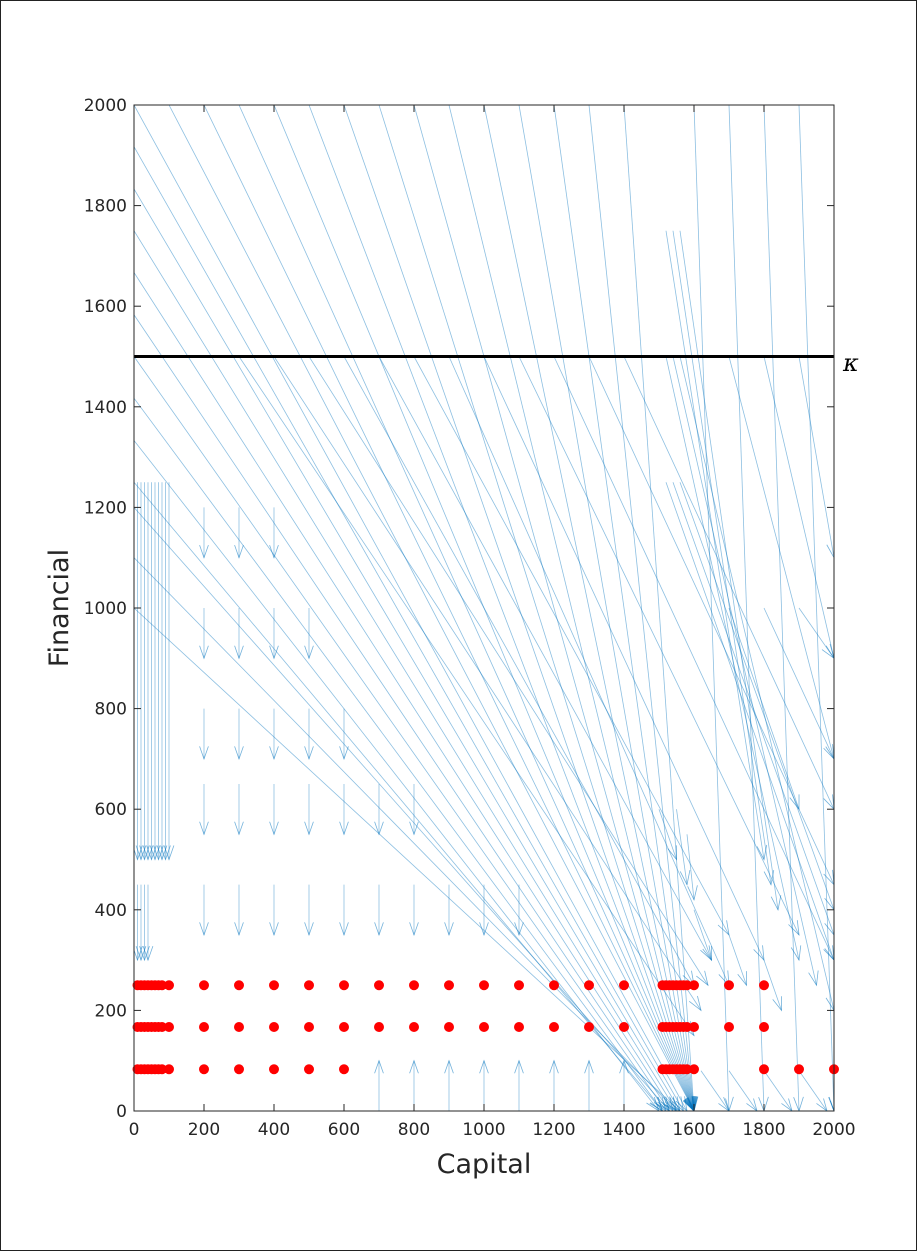  I want to click on y-tick-label: 800, so click(111, 710).